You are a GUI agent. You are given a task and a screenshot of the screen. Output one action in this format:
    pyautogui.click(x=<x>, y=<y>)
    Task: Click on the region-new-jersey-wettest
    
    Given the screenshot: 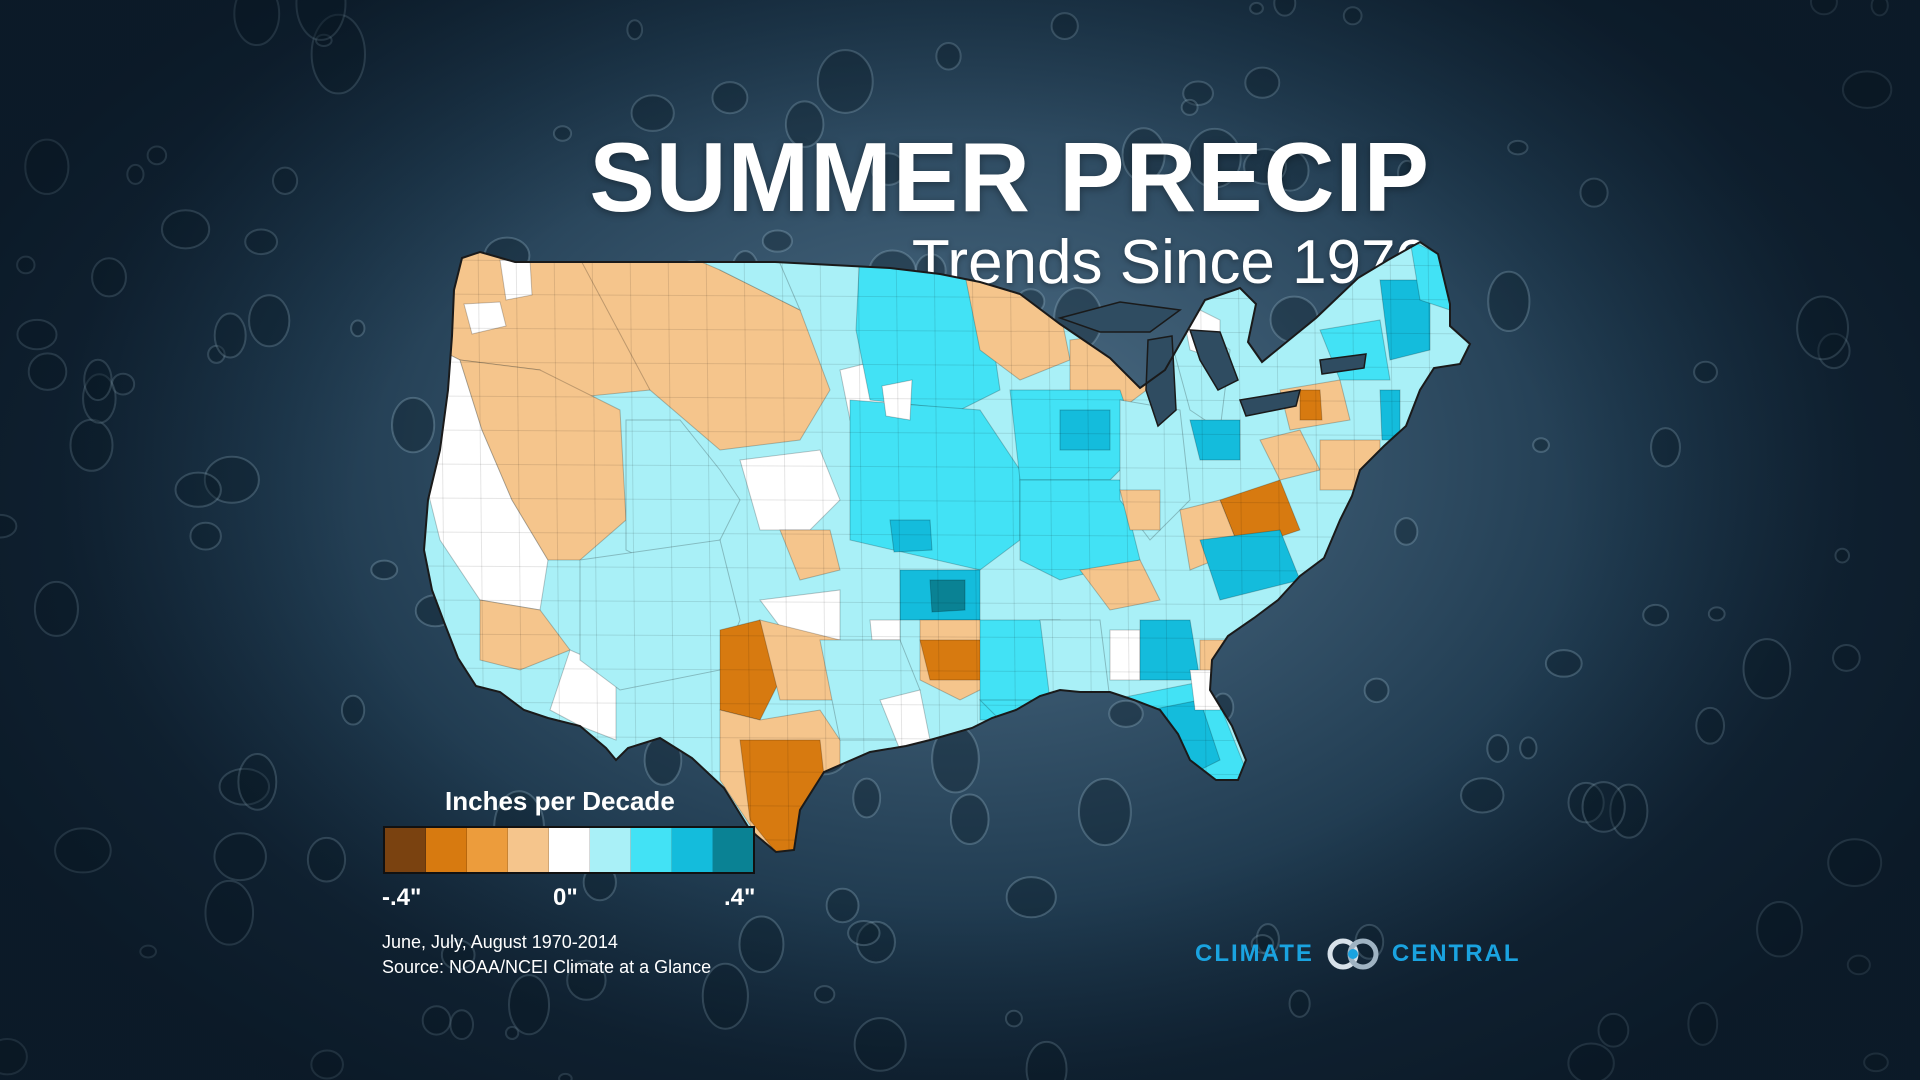 What is the action you would take?
    pyautogui.click(x=1390, y=415)
    